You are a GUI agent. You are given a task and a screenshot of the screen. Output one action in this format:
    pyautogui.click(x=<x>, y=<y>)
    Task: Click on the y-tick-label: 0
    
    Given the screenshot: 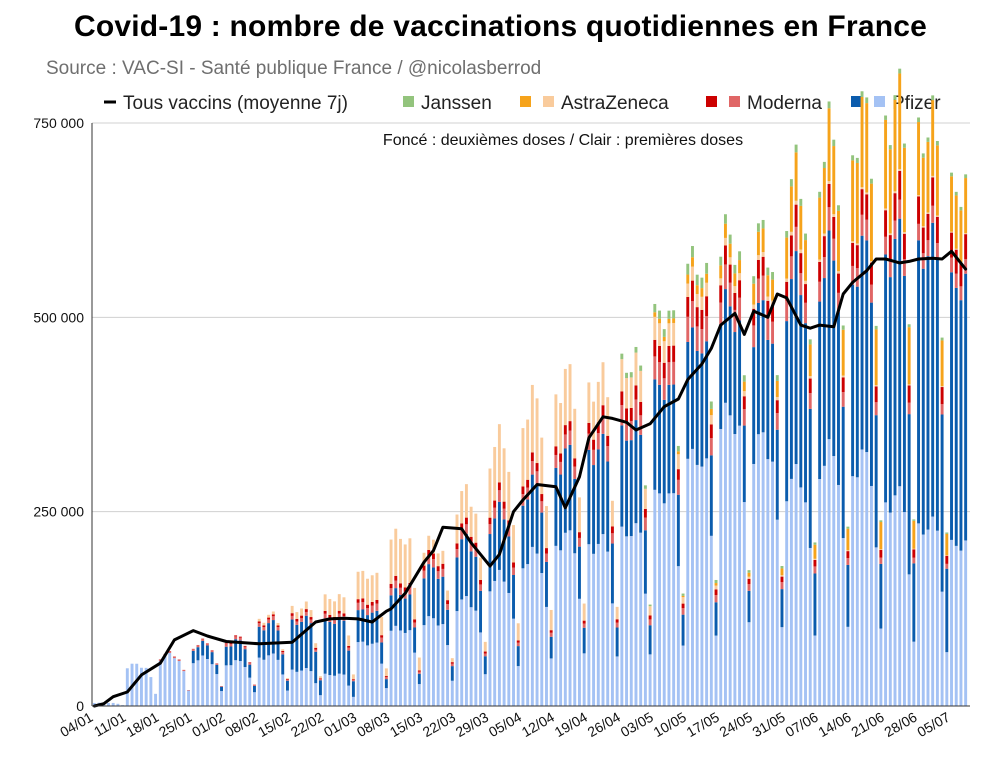 What is the action you would take?
    pyautogui.click(x=80, y=706)
    